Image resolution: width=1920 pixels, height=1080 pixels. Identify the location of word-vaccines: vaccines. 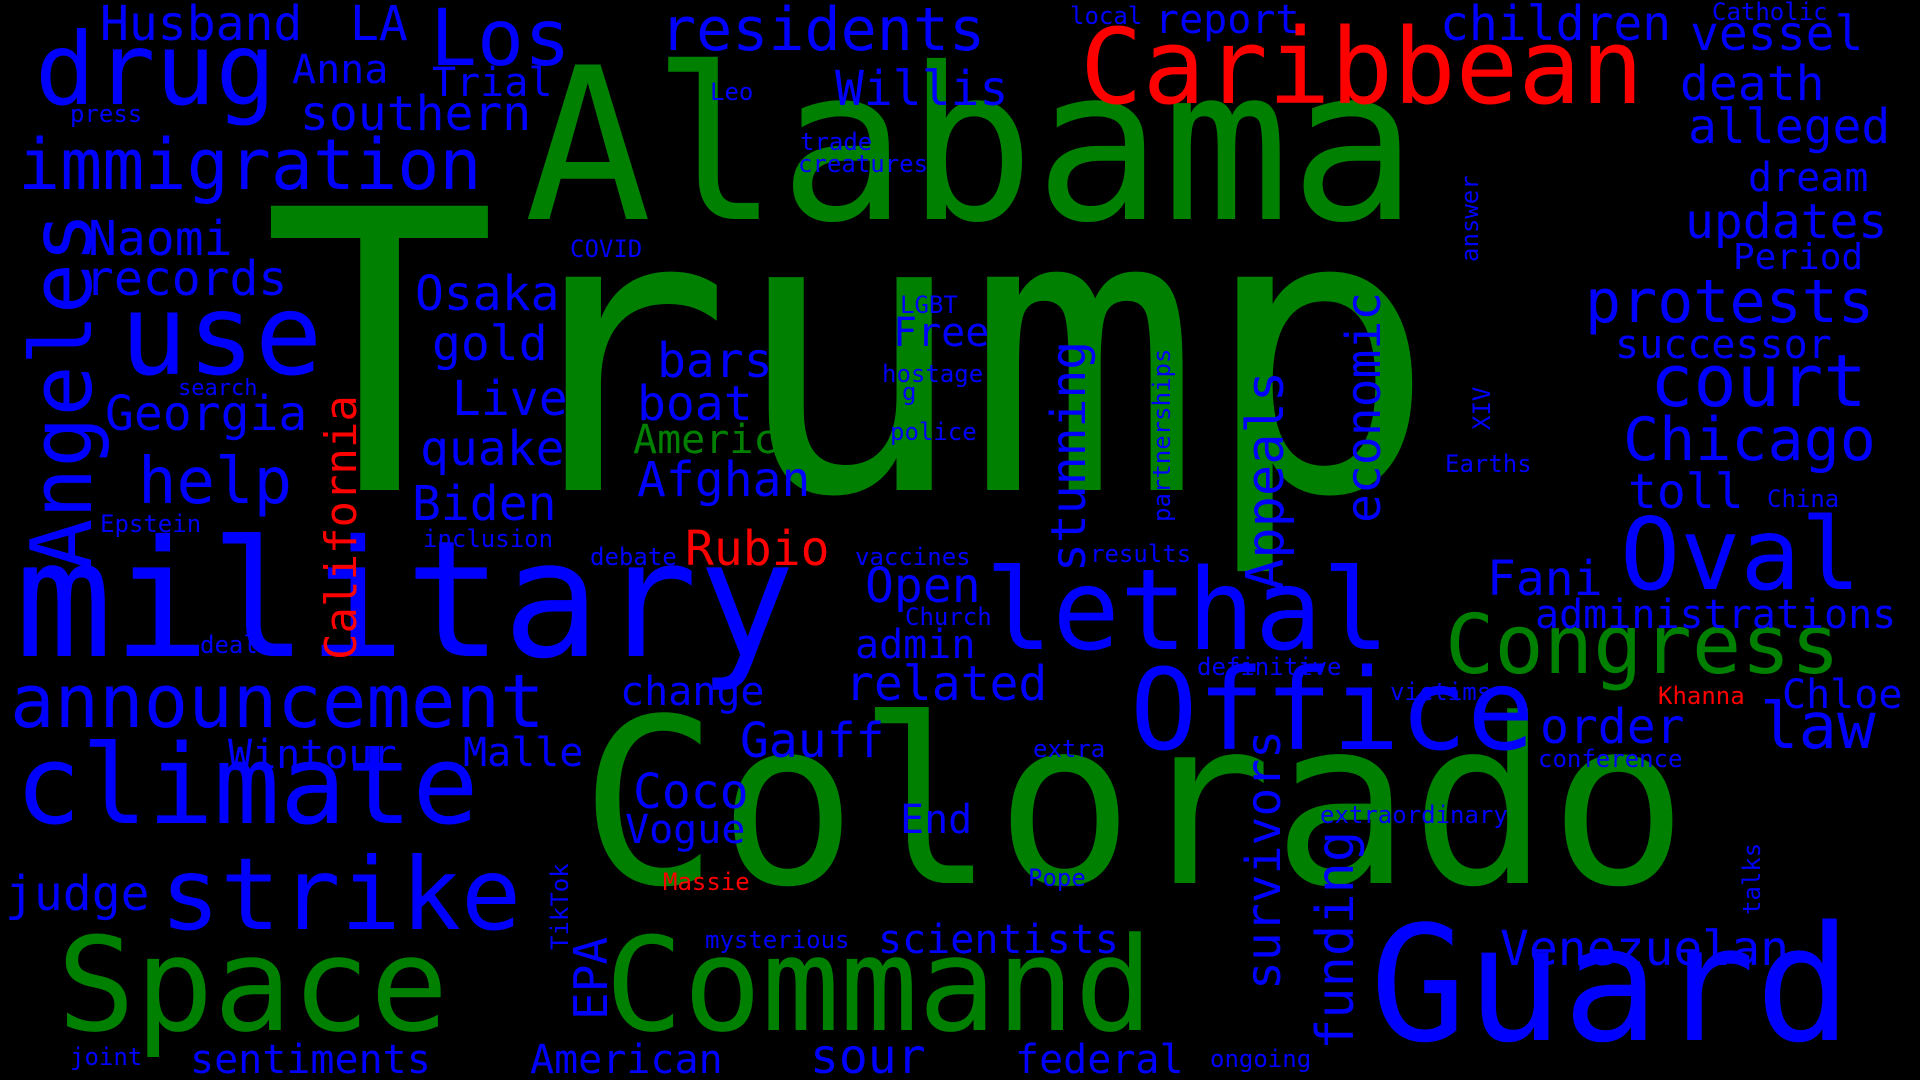
(913, 557).